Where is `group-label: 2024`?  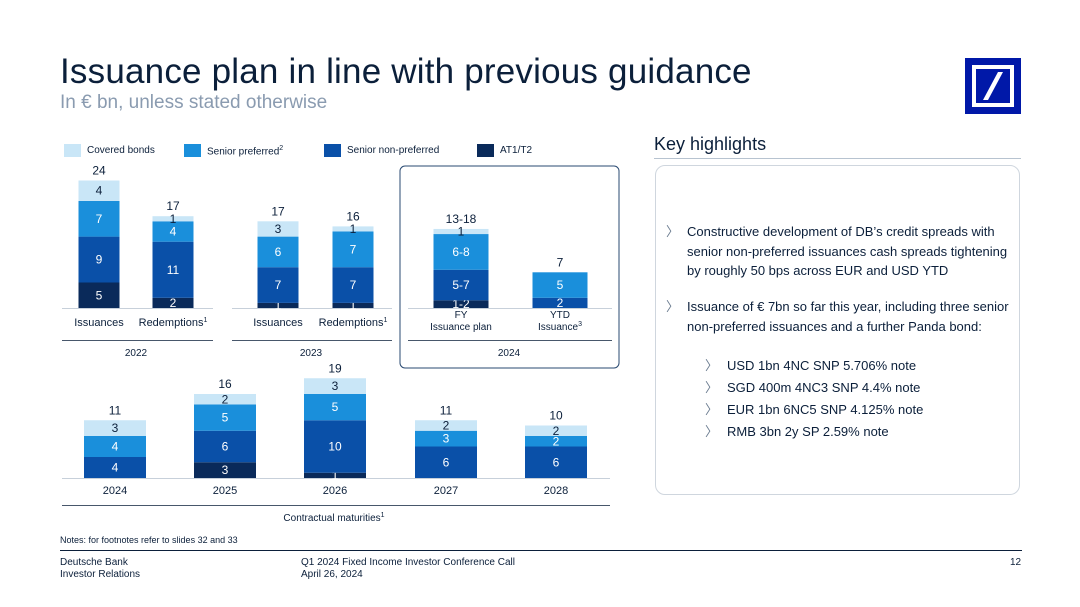 group-label: 2024 is located at coordinates (509, 353).